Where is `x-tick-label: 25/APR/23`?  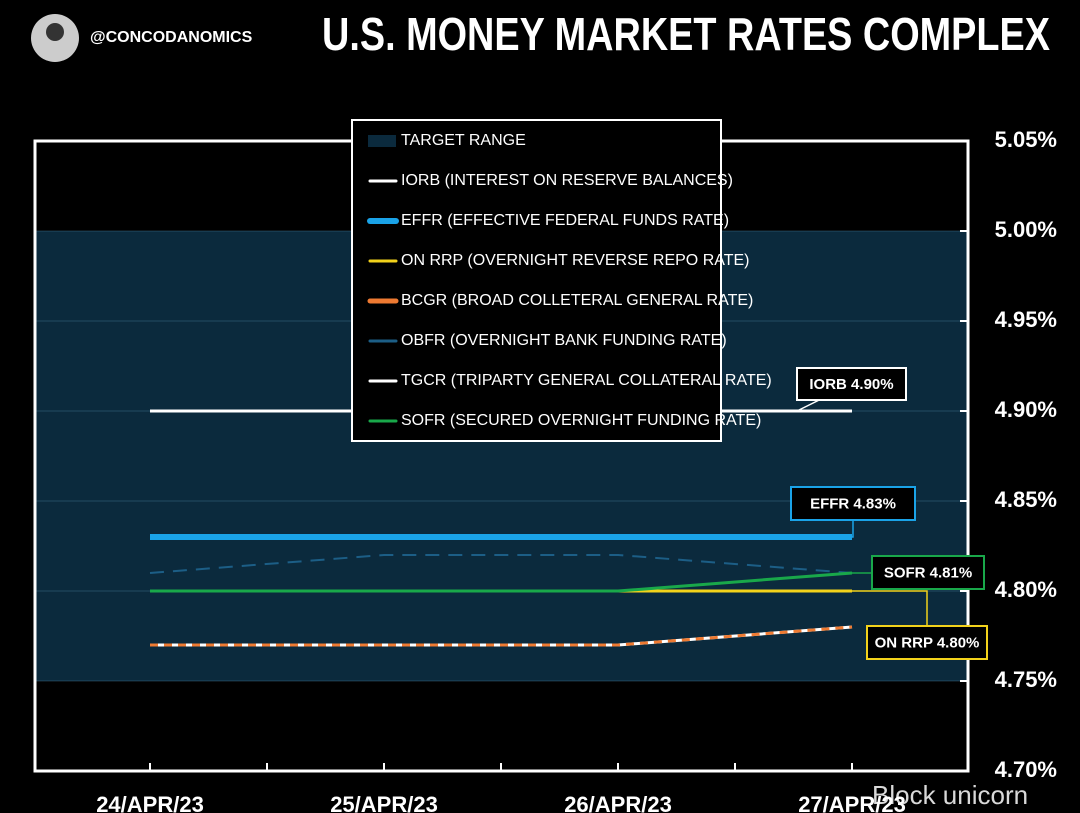 x-tick-label: 25/APR/23 is located at coordinates (384, 802).